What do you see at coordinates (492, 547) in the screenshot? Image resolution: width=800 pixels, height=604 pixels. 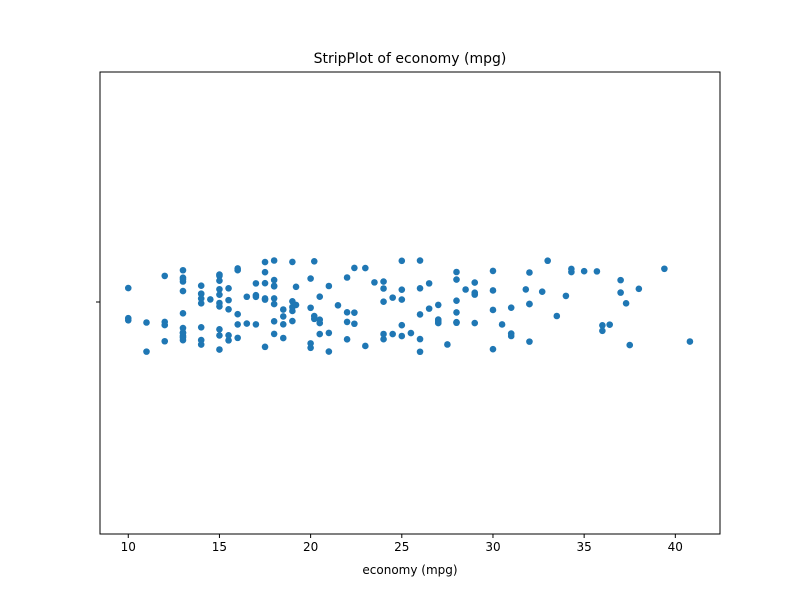 I see `x-tick-label: 30` at bounding box center [492, 547].